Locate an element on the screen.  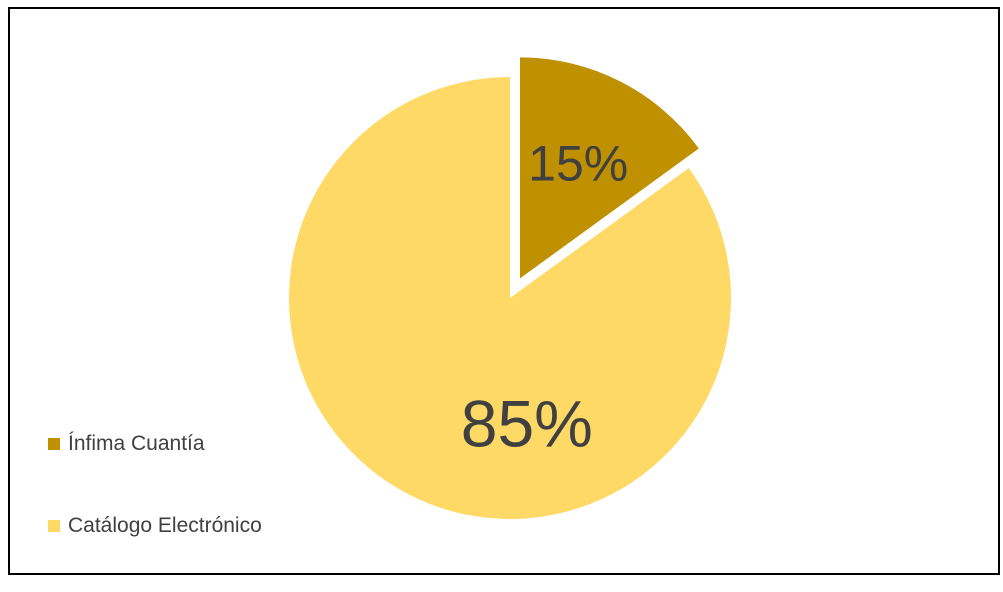
legend-item-infima-cuantia: Ínfima Cuantía is located at coordinates (155, 444).